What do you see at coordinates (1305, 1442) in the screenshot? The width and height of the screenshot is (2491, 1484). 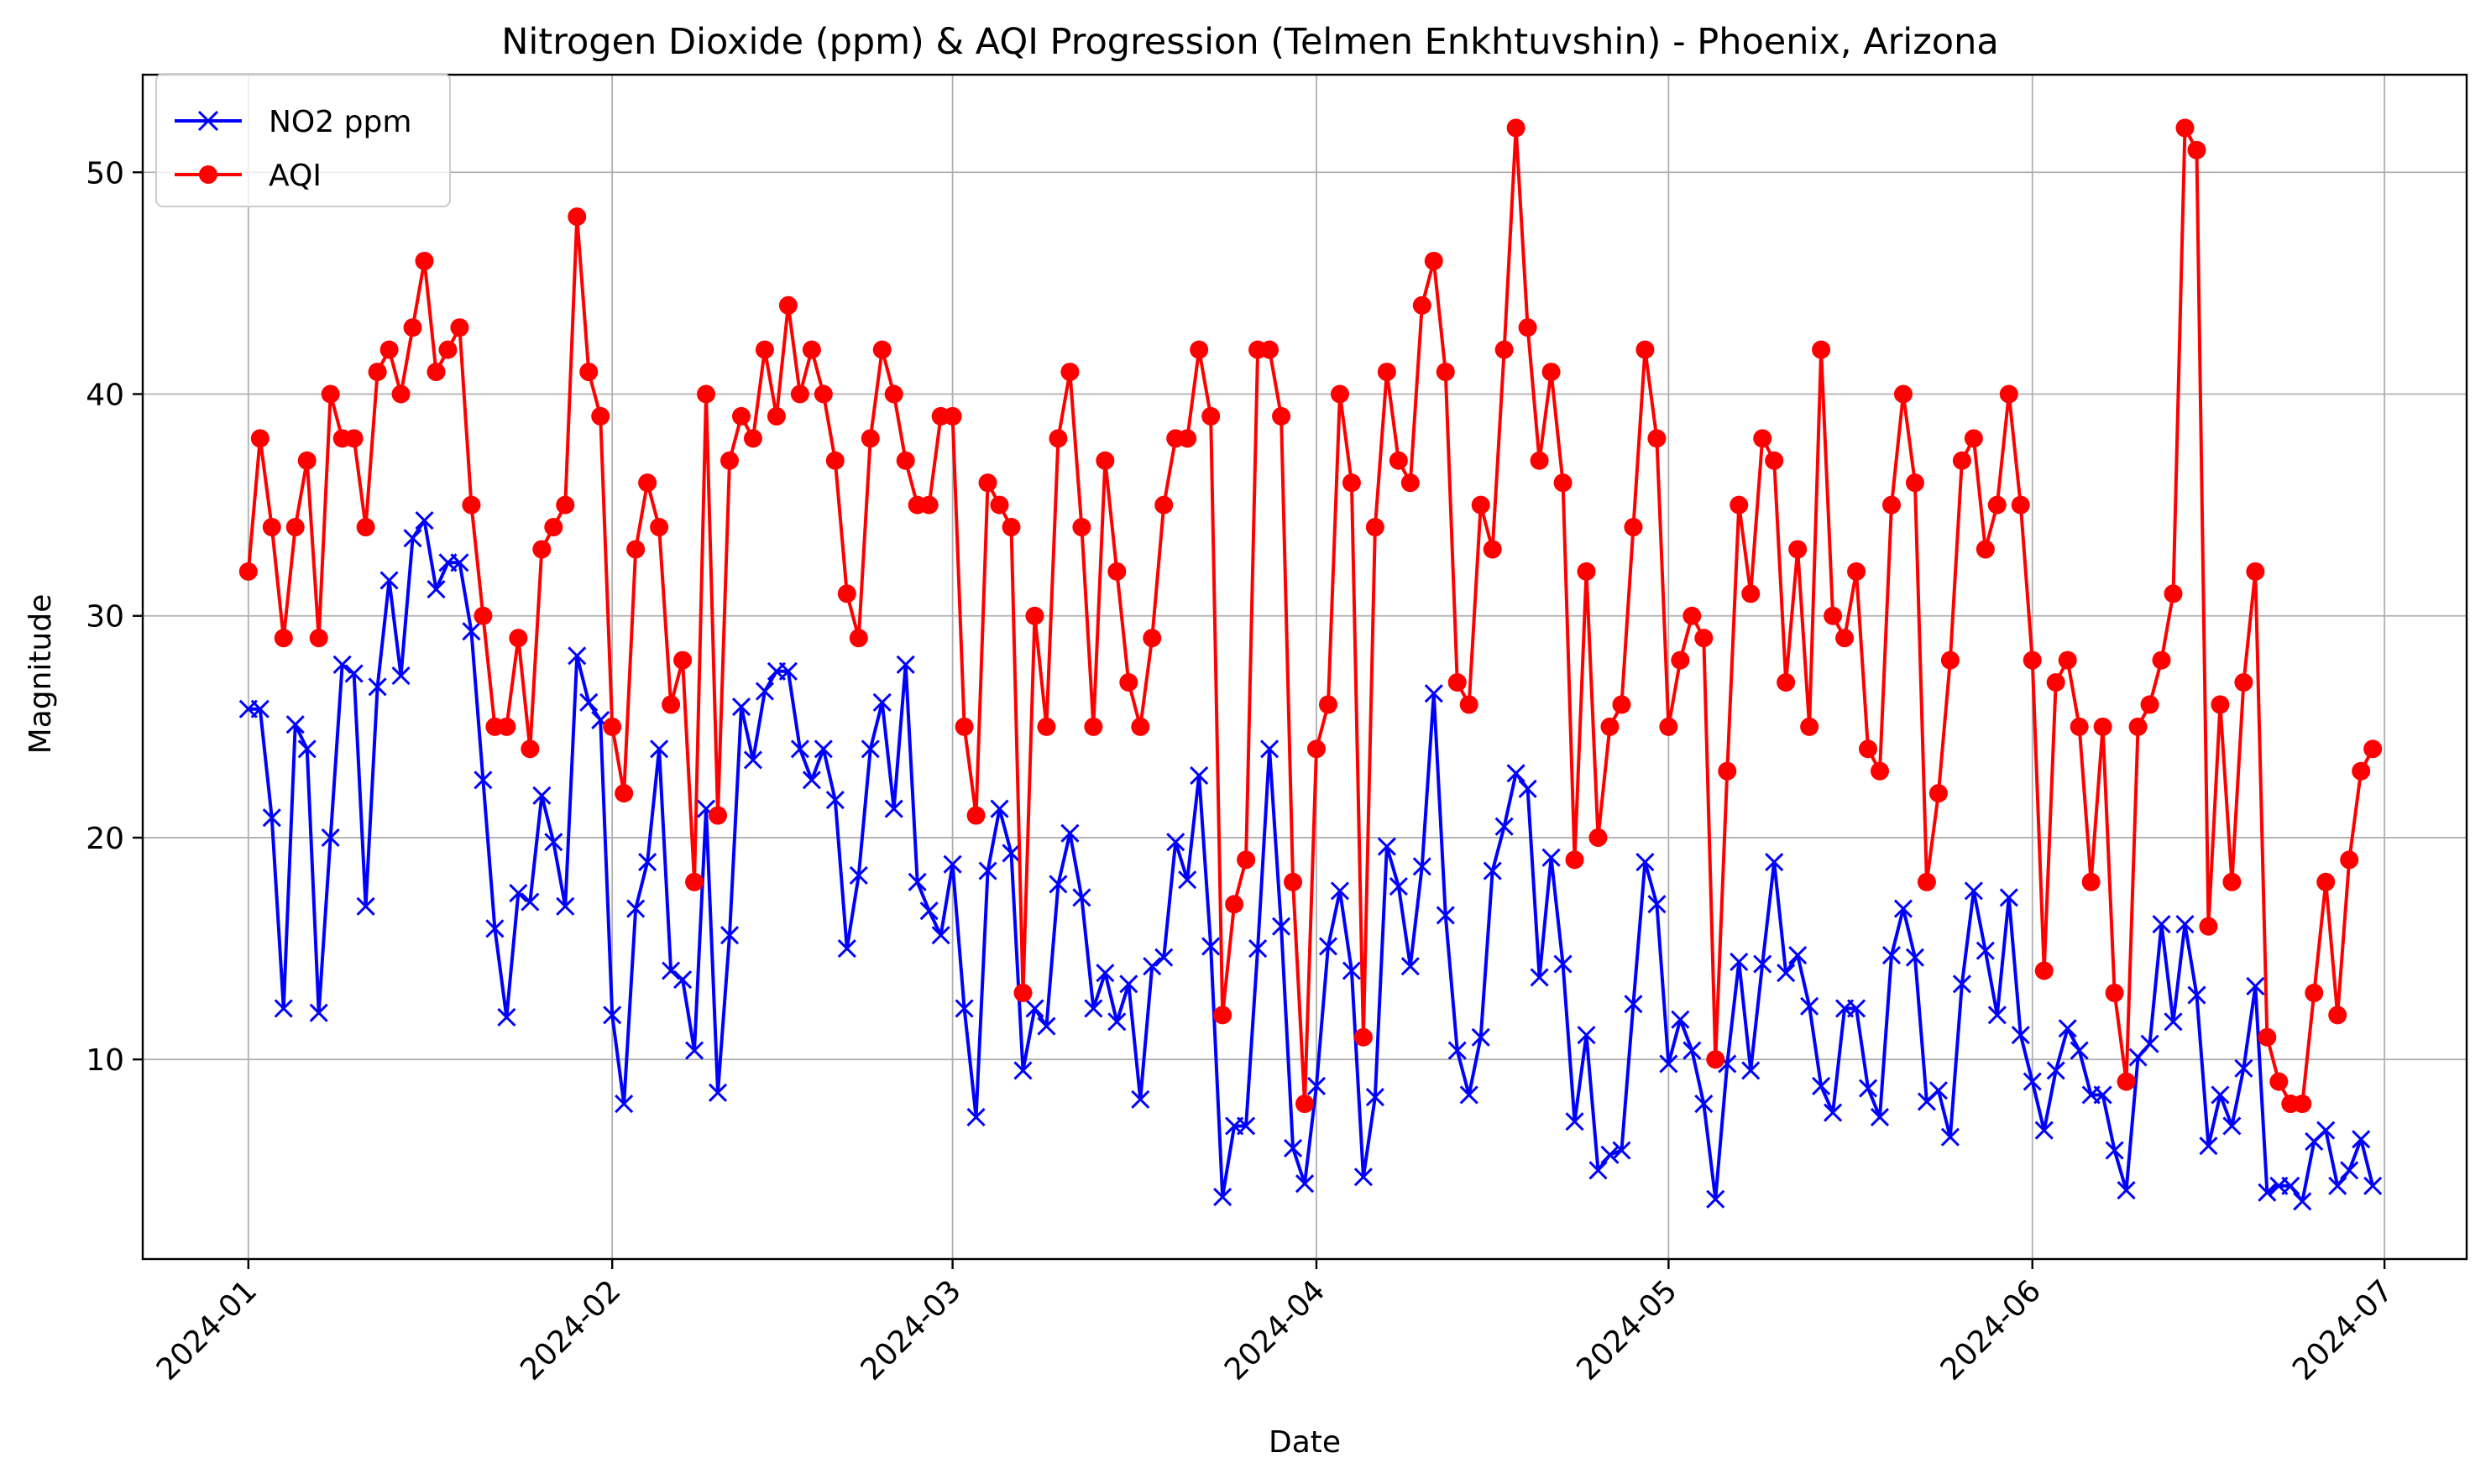 I see `x-axis-label: Date` at bounding box center [1305, 1442].